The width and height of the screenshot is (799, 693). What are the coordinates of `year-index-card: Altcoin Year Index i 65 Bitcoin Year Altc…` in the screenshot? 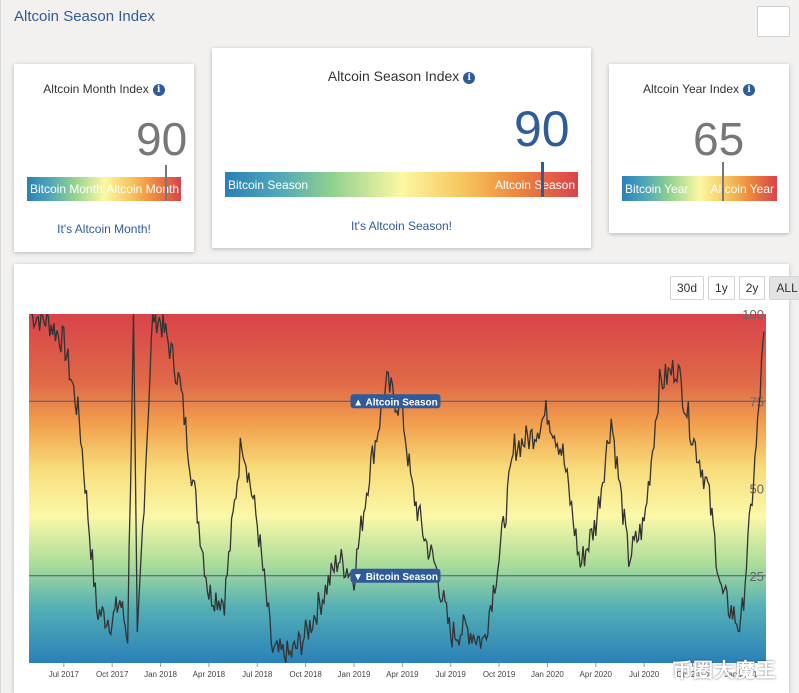 It's located at (699, 148).